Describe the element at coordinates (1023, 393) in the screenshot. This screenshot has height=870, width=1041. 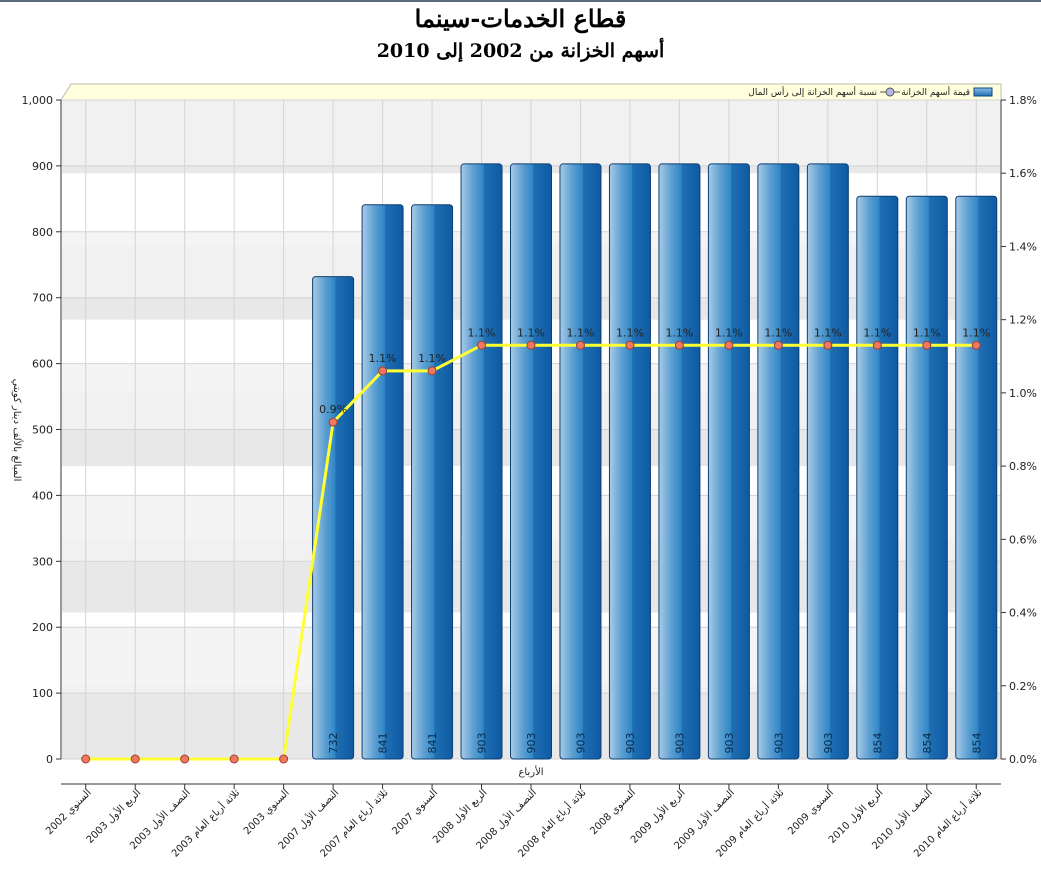
I see `y2-tick-label: 1.0%` at that location.